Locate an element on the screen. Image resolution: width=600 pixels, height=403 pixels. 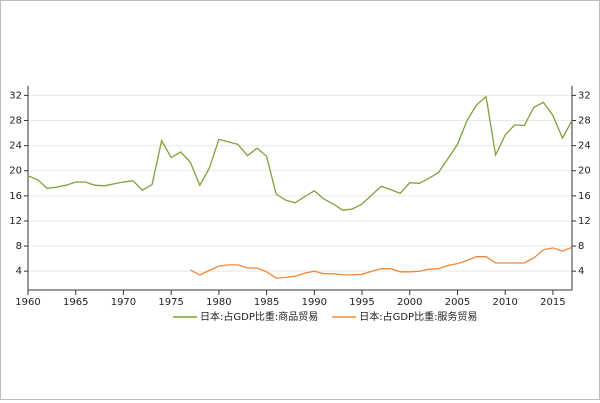
x-tick-label: 2005 is located at coordinates (457, 302).